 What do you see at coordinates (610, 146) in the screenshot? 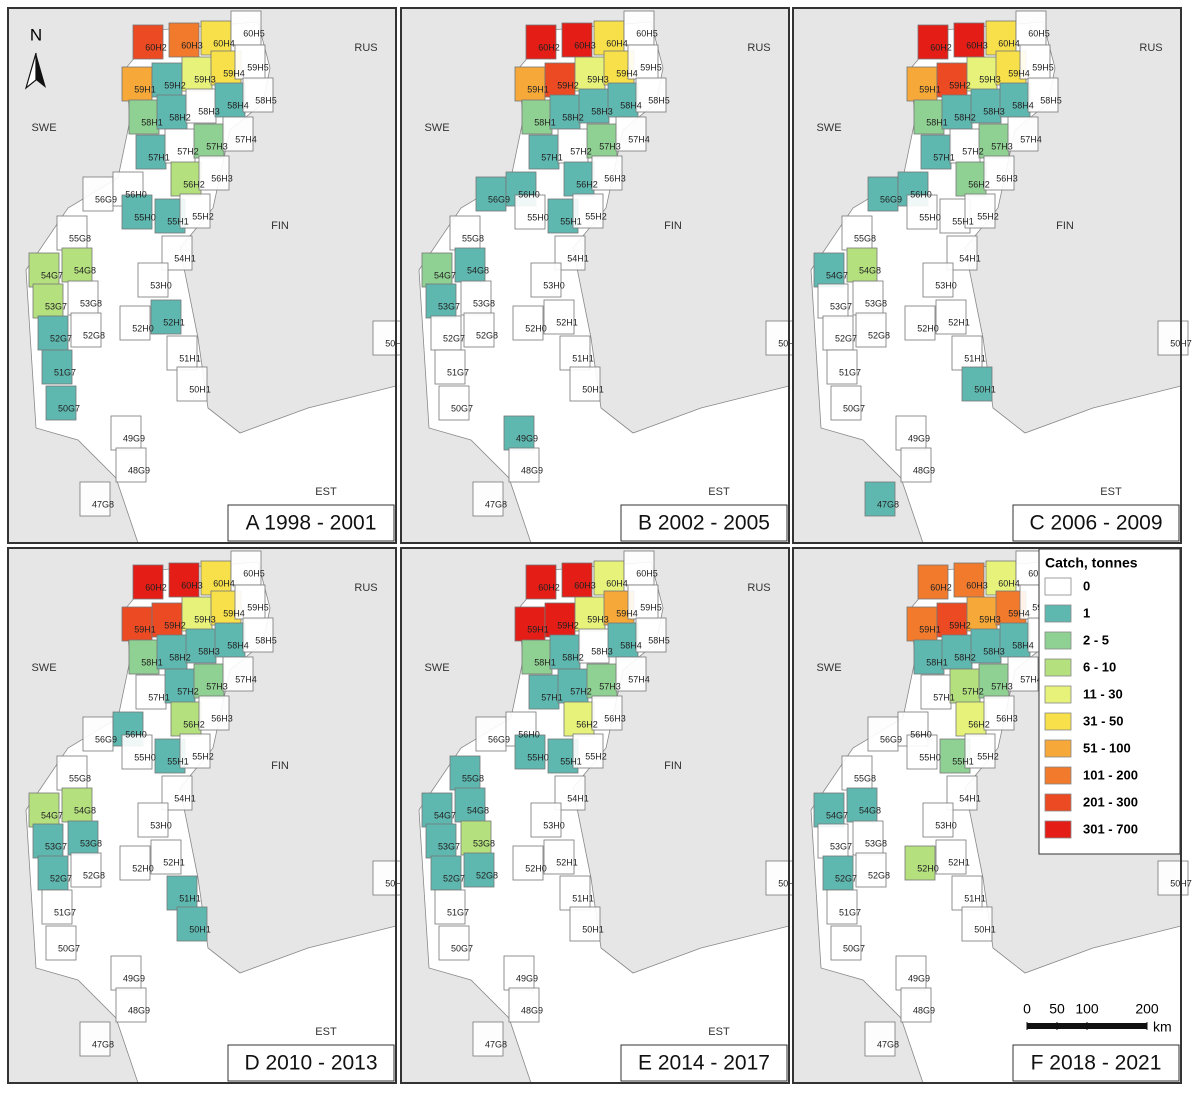
I see `cell-label: 57H3` at bounding box center [610, 146].